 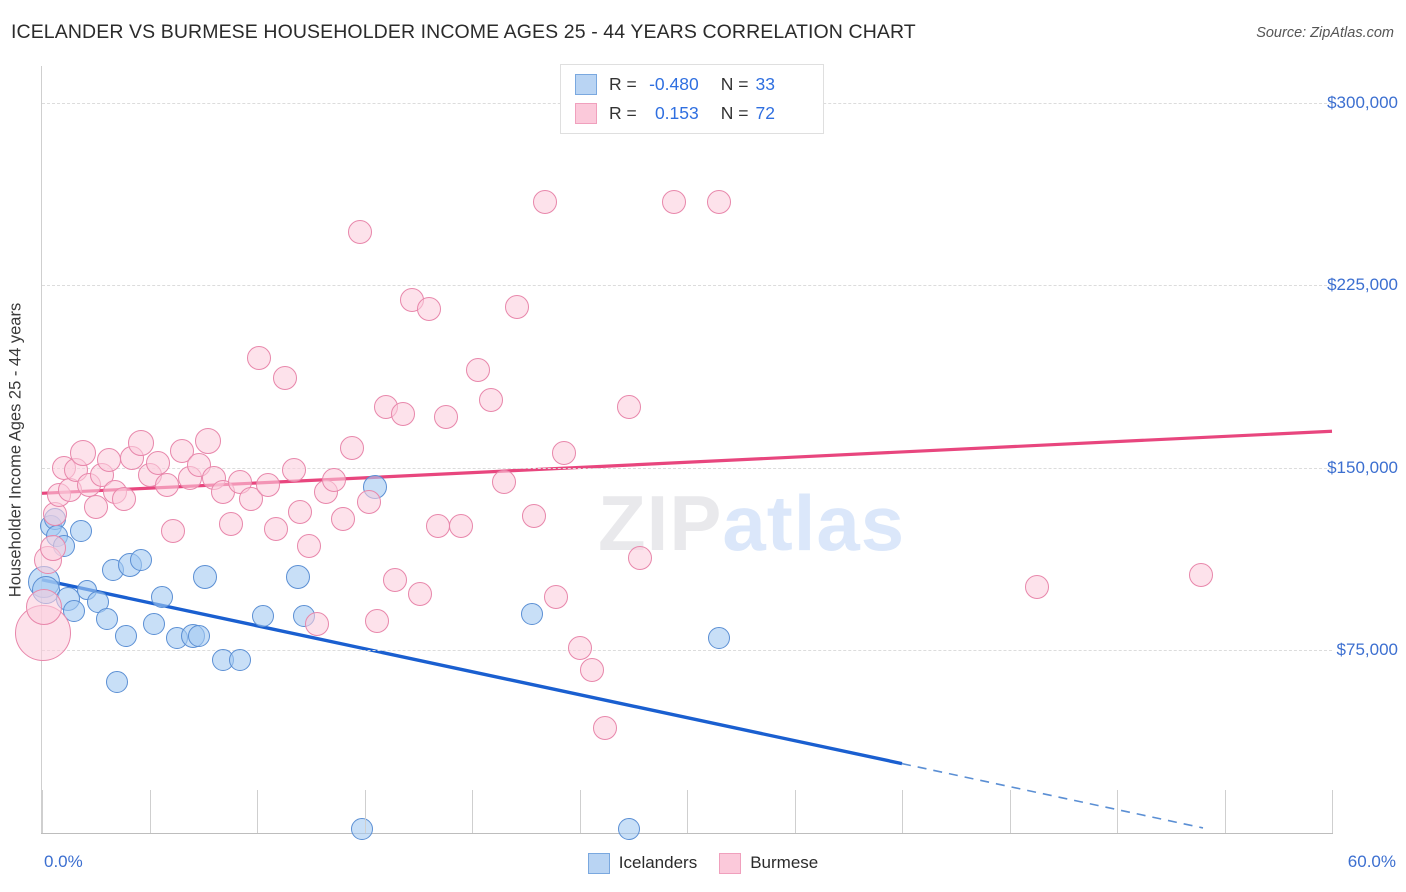 I want to click on stats-r-value-icelanders: -0.480, so click(x=674, y=83).